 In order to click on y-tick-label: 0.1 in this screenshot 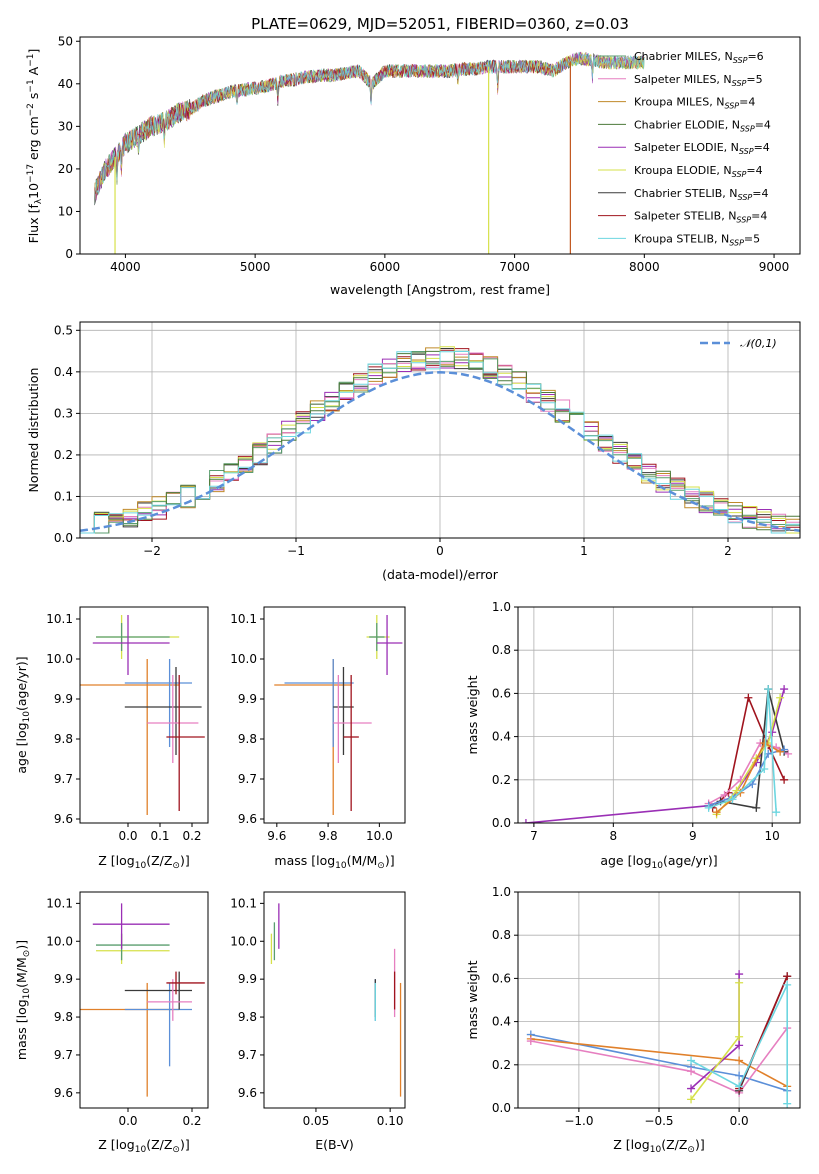, I will do `click(63, 496)`.